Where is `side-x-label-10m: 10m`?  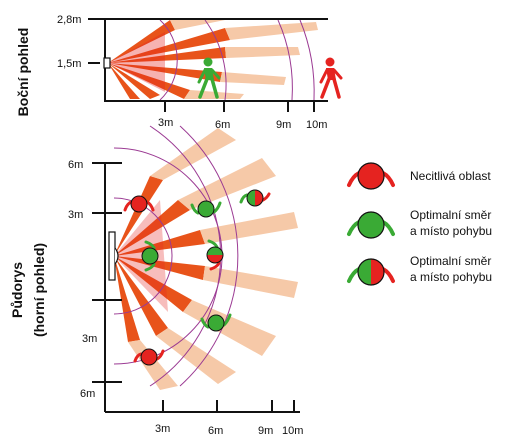
side-x-label-10m: 10m is located at coordinates (316, 125).